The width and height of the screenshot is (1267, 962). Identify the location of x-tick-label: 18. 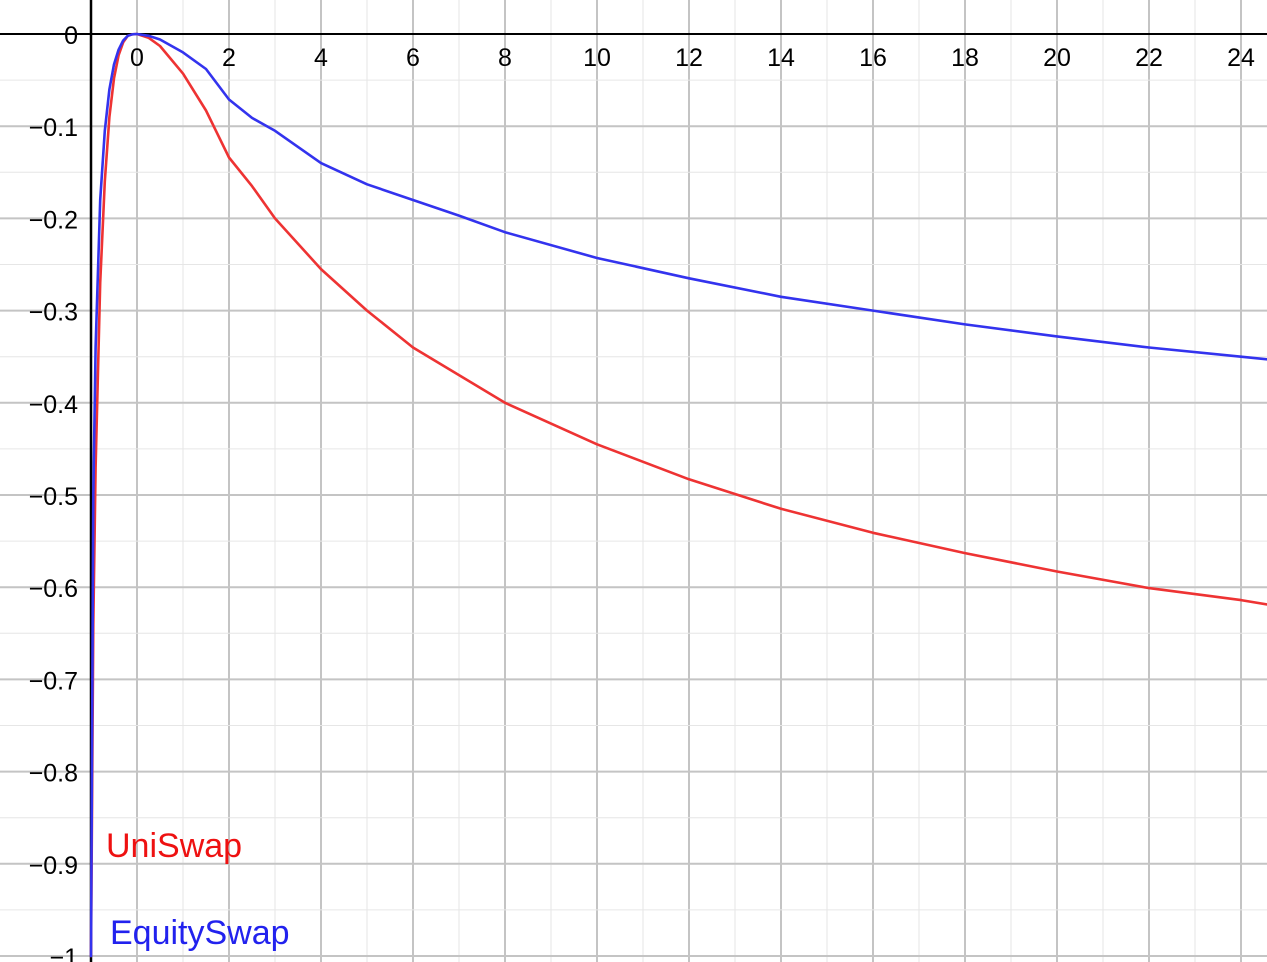
(965, 58).